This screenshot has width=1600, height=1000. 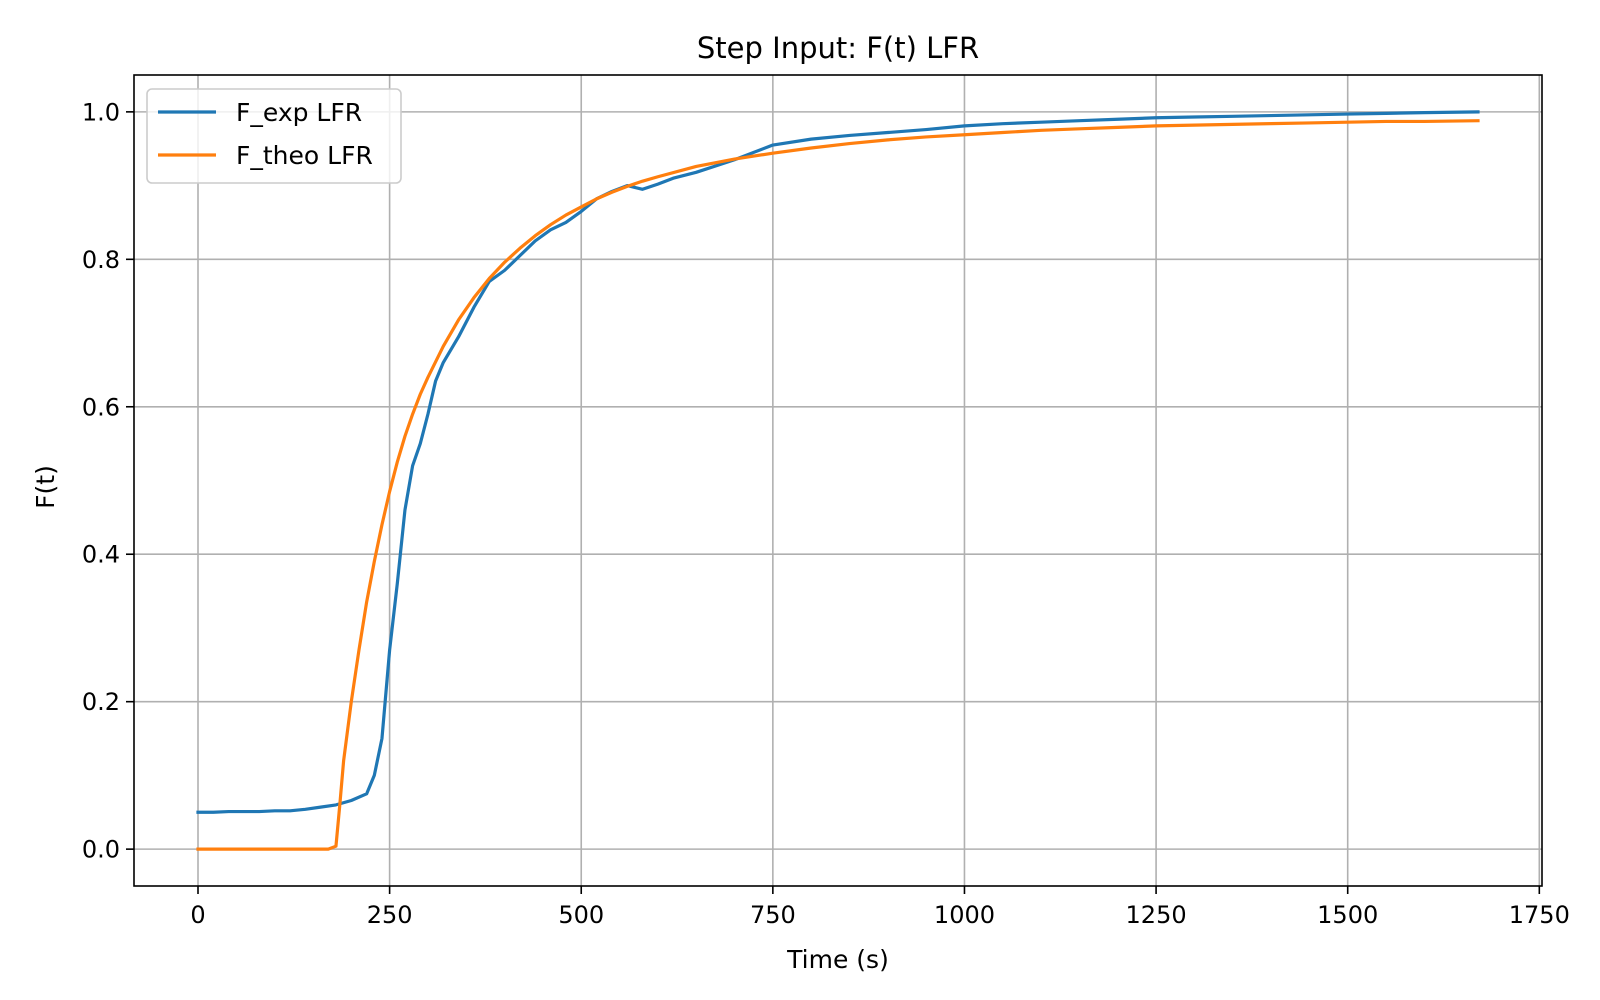 What do you see at coordinates (581, 915) in the screenshot?
I see `x-tick-label: 500` at bounding box center [581, 915].